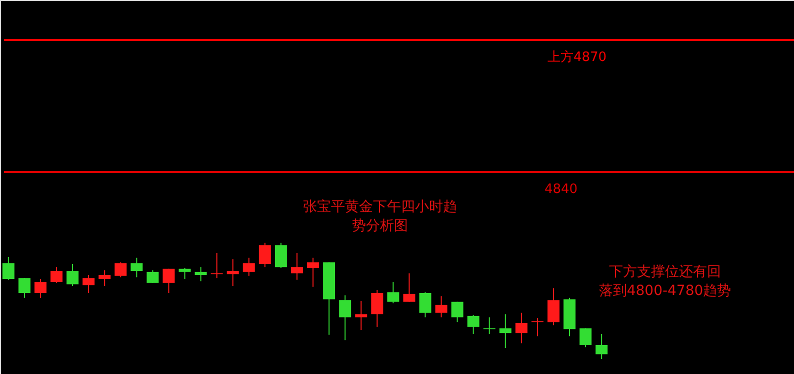  Describe the element at coordinates (380, 216) in the screenshot. I see `annotation: 张宝平黄金下午四小时趋势分析图` at that location.